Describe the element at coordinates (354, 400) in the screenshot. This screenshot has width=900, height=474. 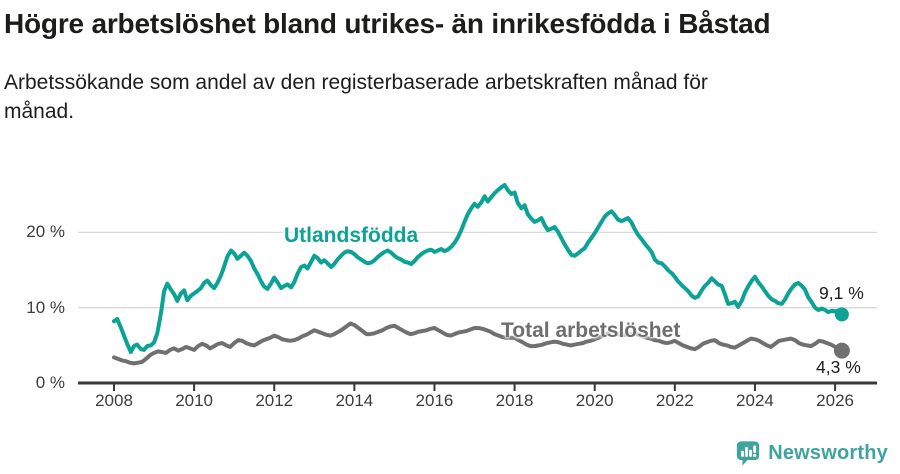
I see `x-tick-label: 2014` at that location.